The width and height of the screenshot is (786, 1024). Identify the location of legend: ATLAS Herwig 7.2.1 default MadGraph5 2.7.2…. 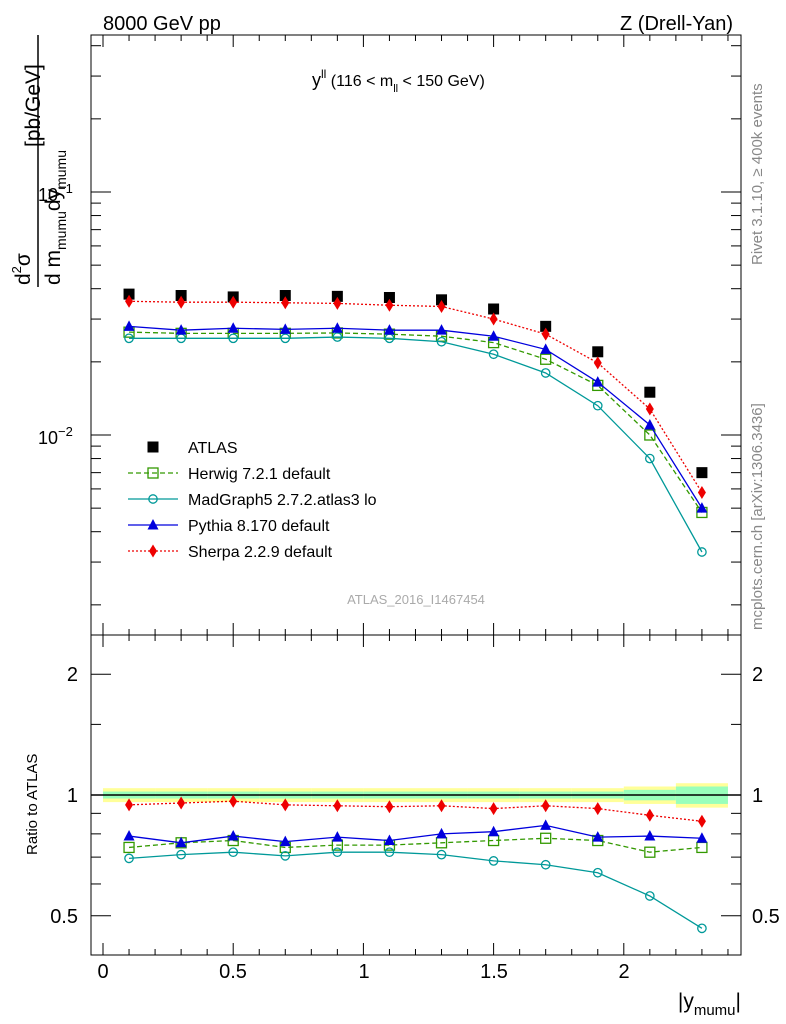
(252, 500).